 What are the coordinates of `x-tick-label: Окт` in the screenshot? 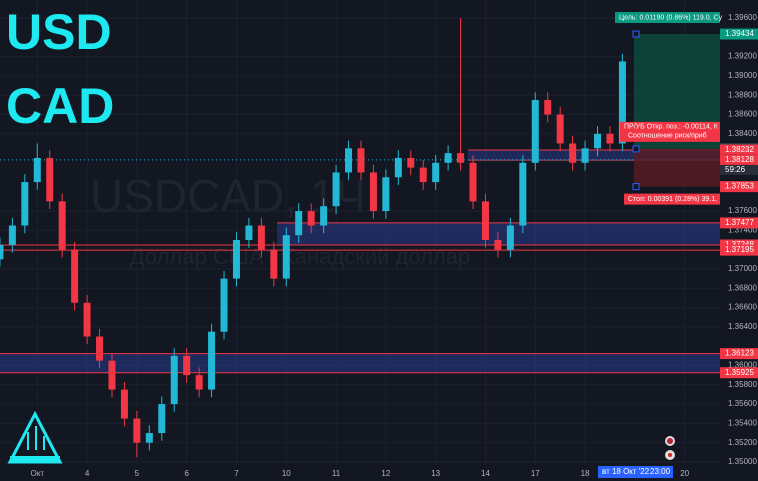 It's located at (38, 473).